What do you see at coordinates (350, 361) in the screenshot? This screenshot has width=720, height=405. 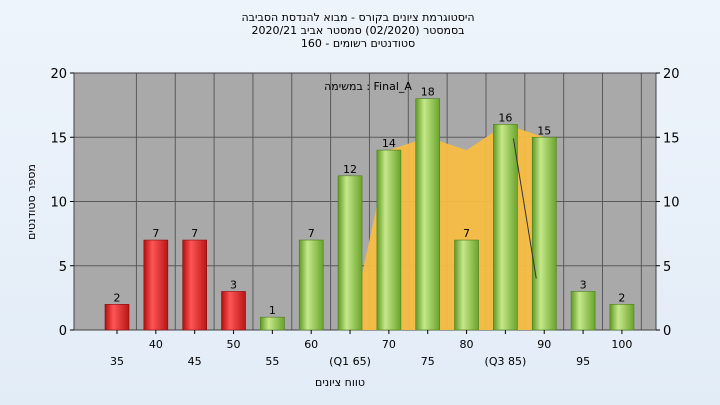 I see `x-tick-label: (Q1 65)` at bounding box center [350, 361].